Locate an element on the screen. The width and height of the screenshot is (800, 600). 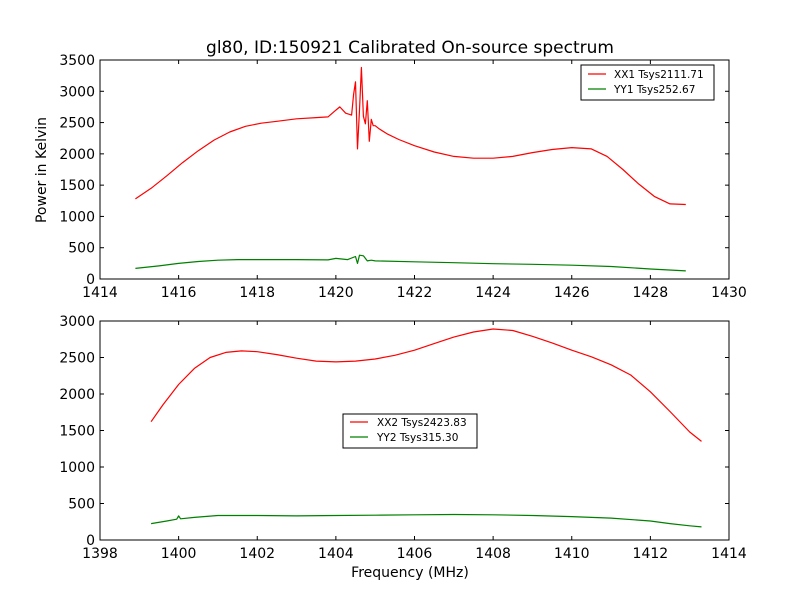
top-y-tick-label: 2500 is located at coordinates (77, 124).